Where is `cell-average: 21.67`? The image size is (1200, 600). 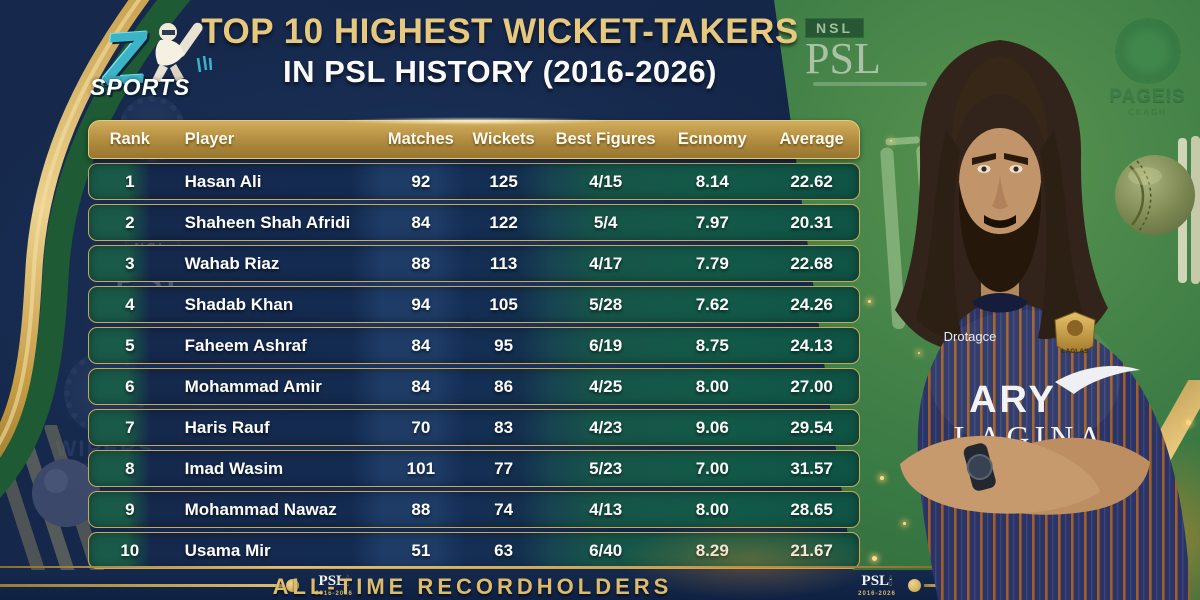
cell-average: 21.67 is located at coordinates (811, 550).